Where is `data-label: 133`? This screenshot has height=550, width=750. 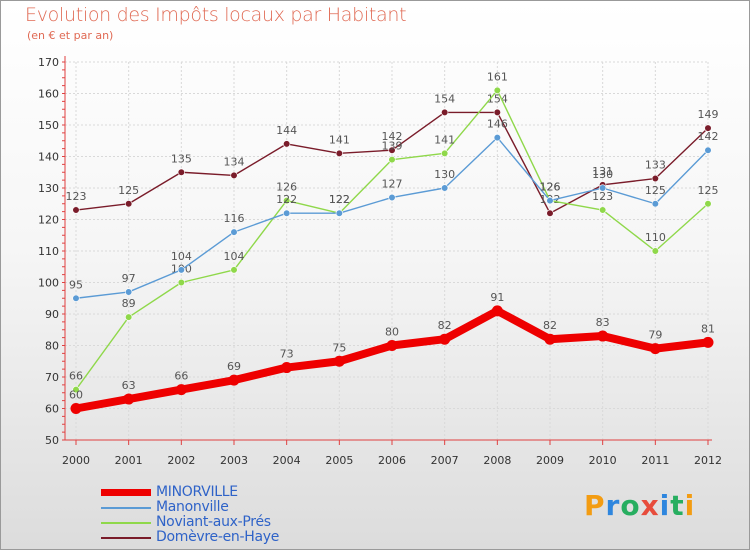 data-label: 133 is located at coordinates (655, 165).